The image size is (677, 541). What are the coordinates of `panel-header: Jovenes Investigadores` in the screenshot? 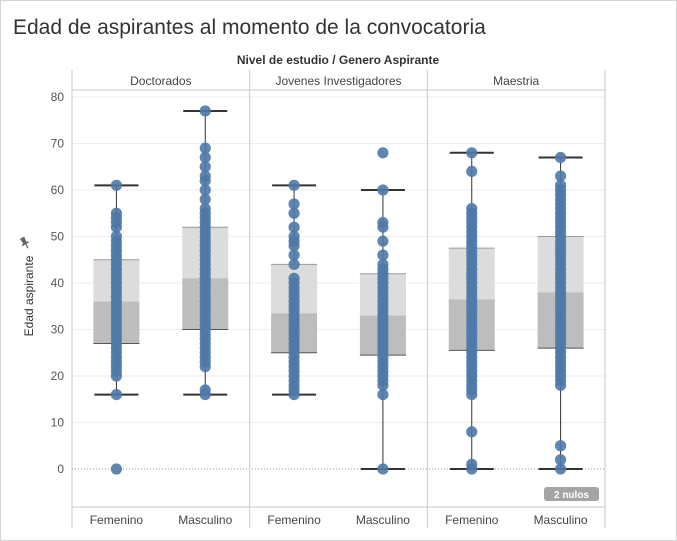 It's located at (338, 81).